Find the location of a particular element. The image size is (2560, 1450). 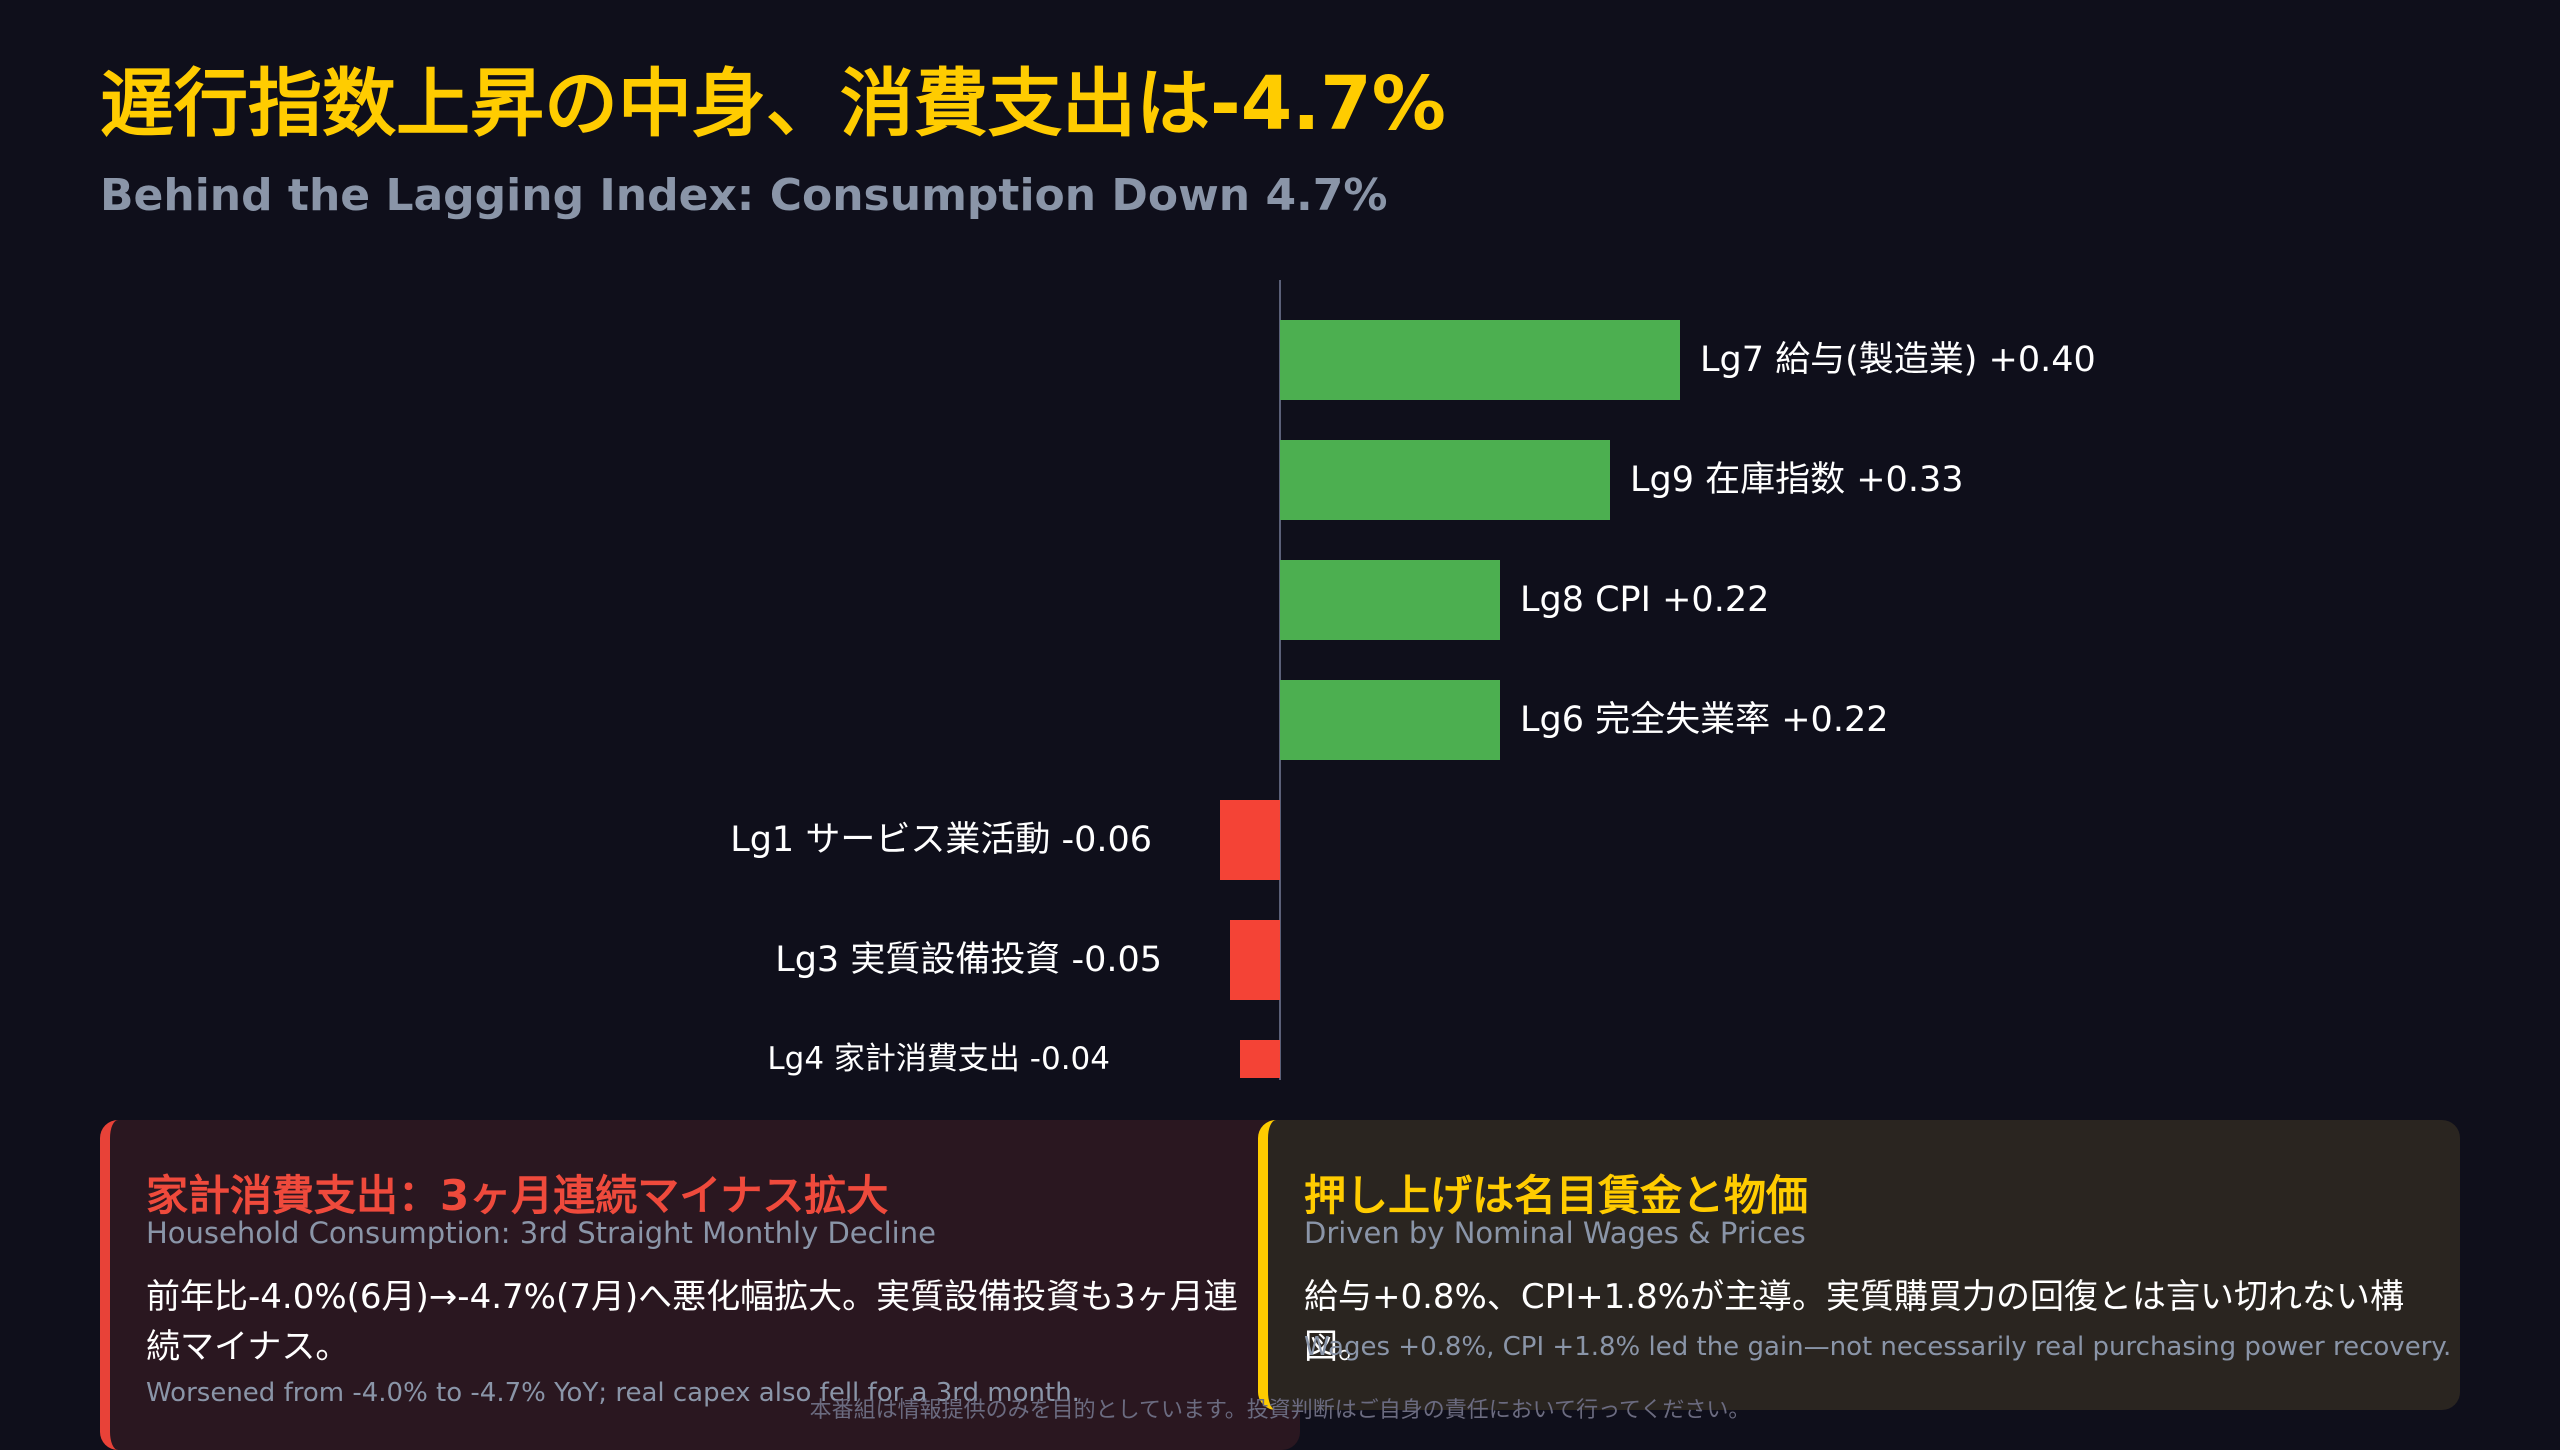

bar-label-7: Lg4 家計消費支出 -0.04 is located at coordinates (938, 1059).